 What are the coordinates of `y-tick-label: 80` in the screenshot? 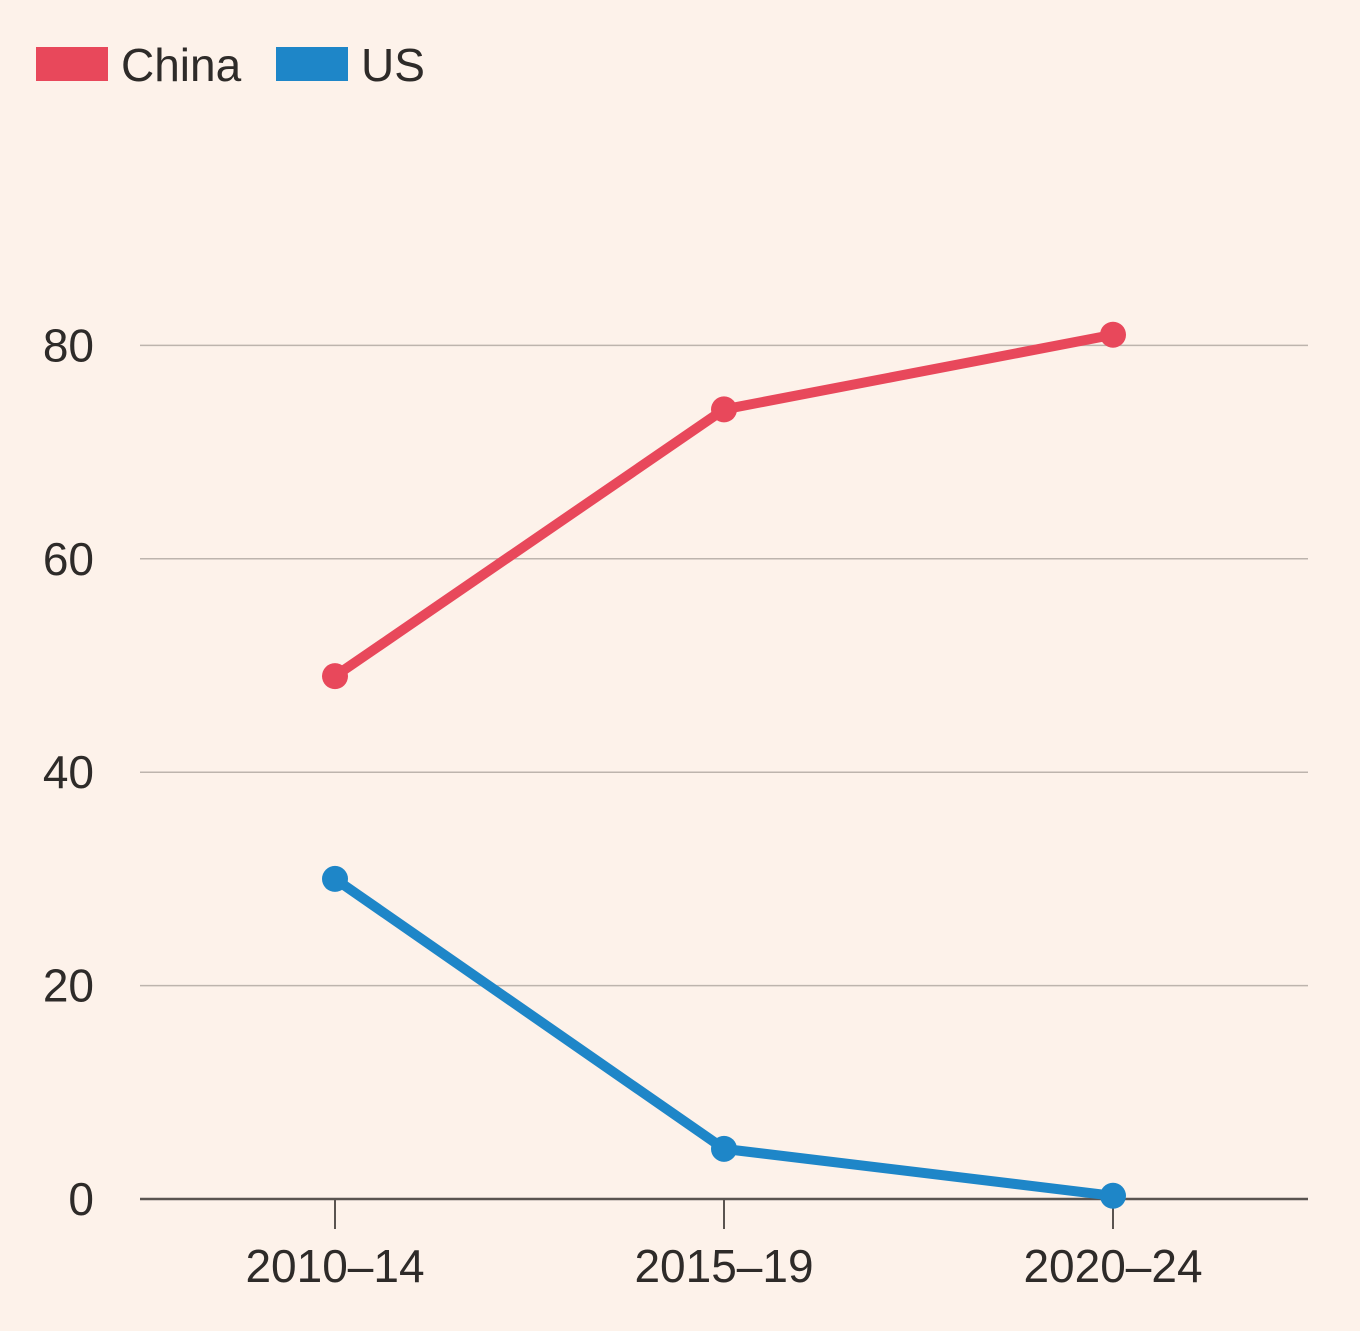 It's located at (68, 345).